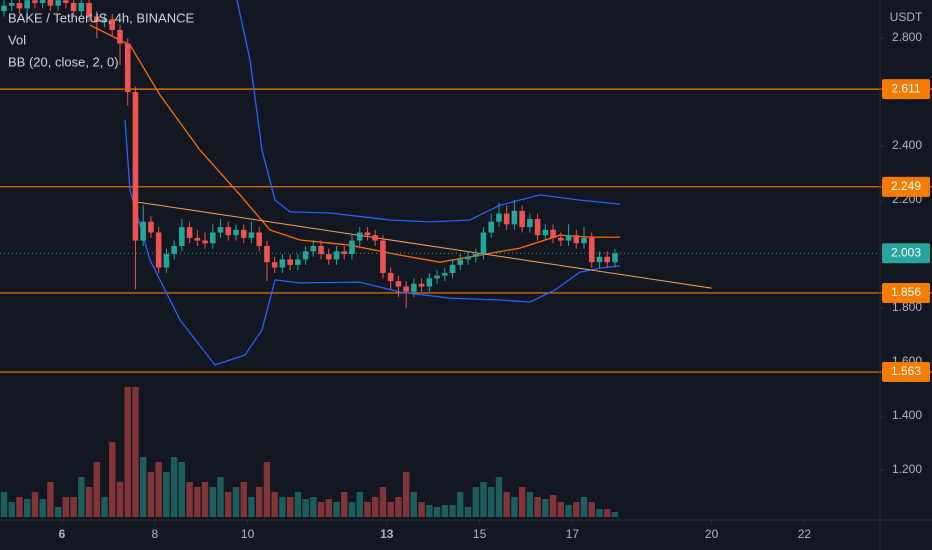  What do you see at coordinates (907, 307) in the screenshot?
I see `y-tick-label: 1.800` at bounding box center [907, 307].